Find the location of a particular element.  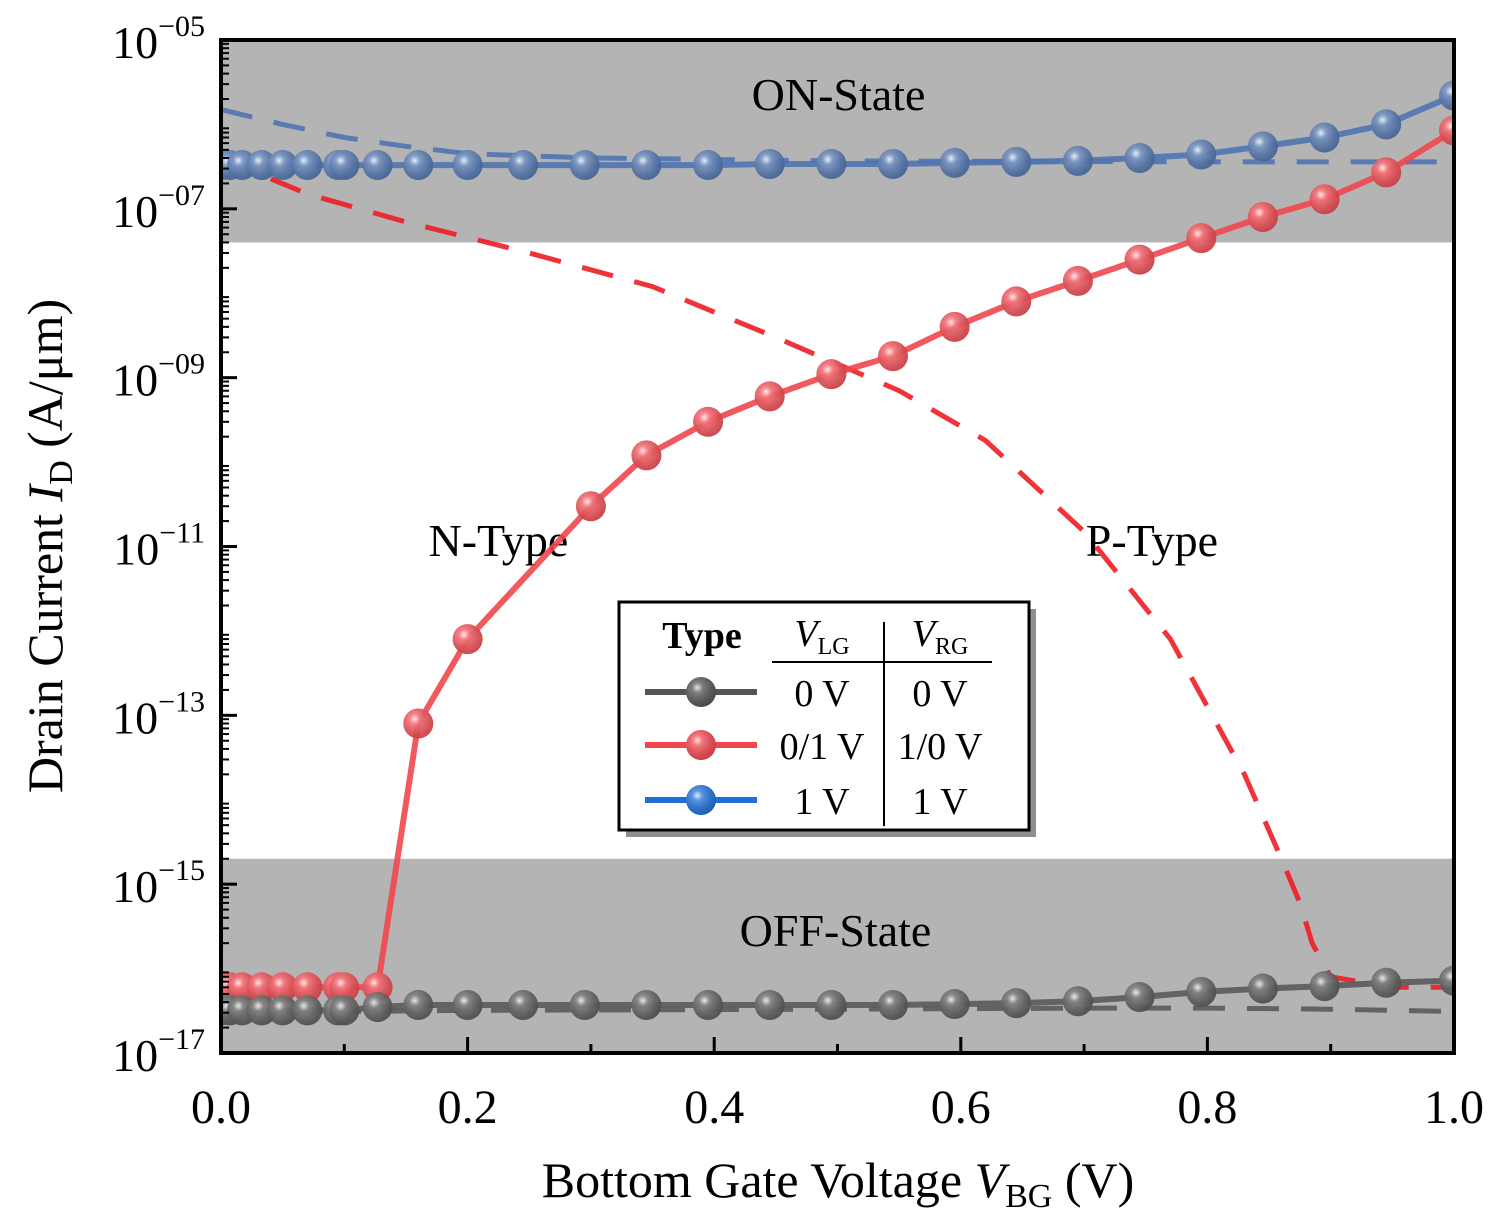

legend-header-vlg: VLG is located at coordinates (821, 636).